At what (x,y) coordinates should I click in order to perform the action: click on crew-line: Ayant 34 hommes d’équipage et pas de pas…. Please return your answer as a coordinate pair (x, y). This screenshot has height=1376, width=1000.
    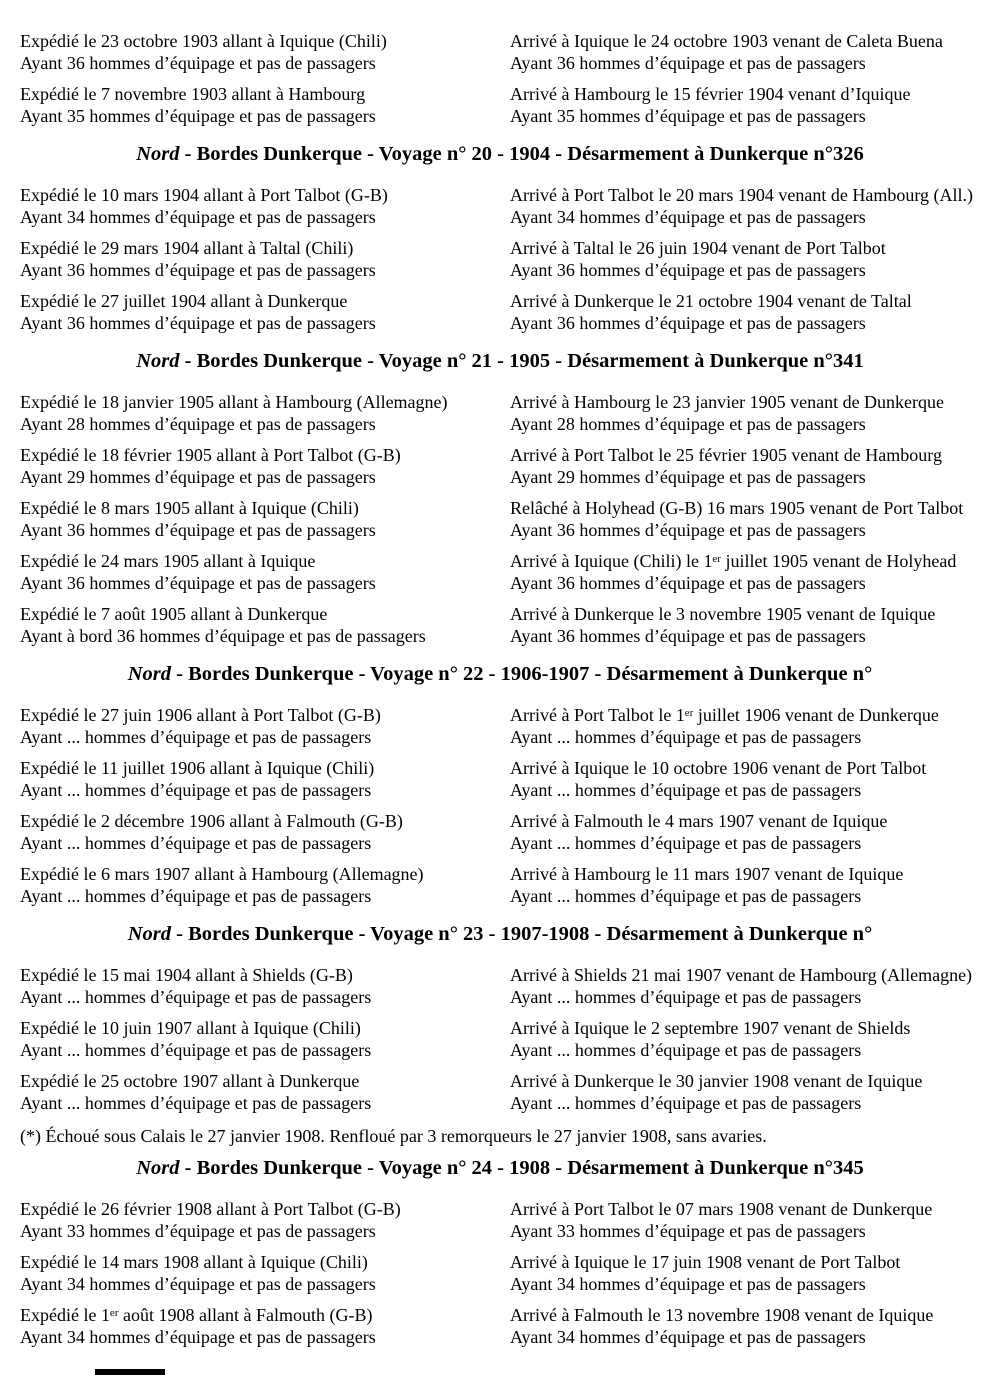
    Looking at the image, I should click on (198, 1284).